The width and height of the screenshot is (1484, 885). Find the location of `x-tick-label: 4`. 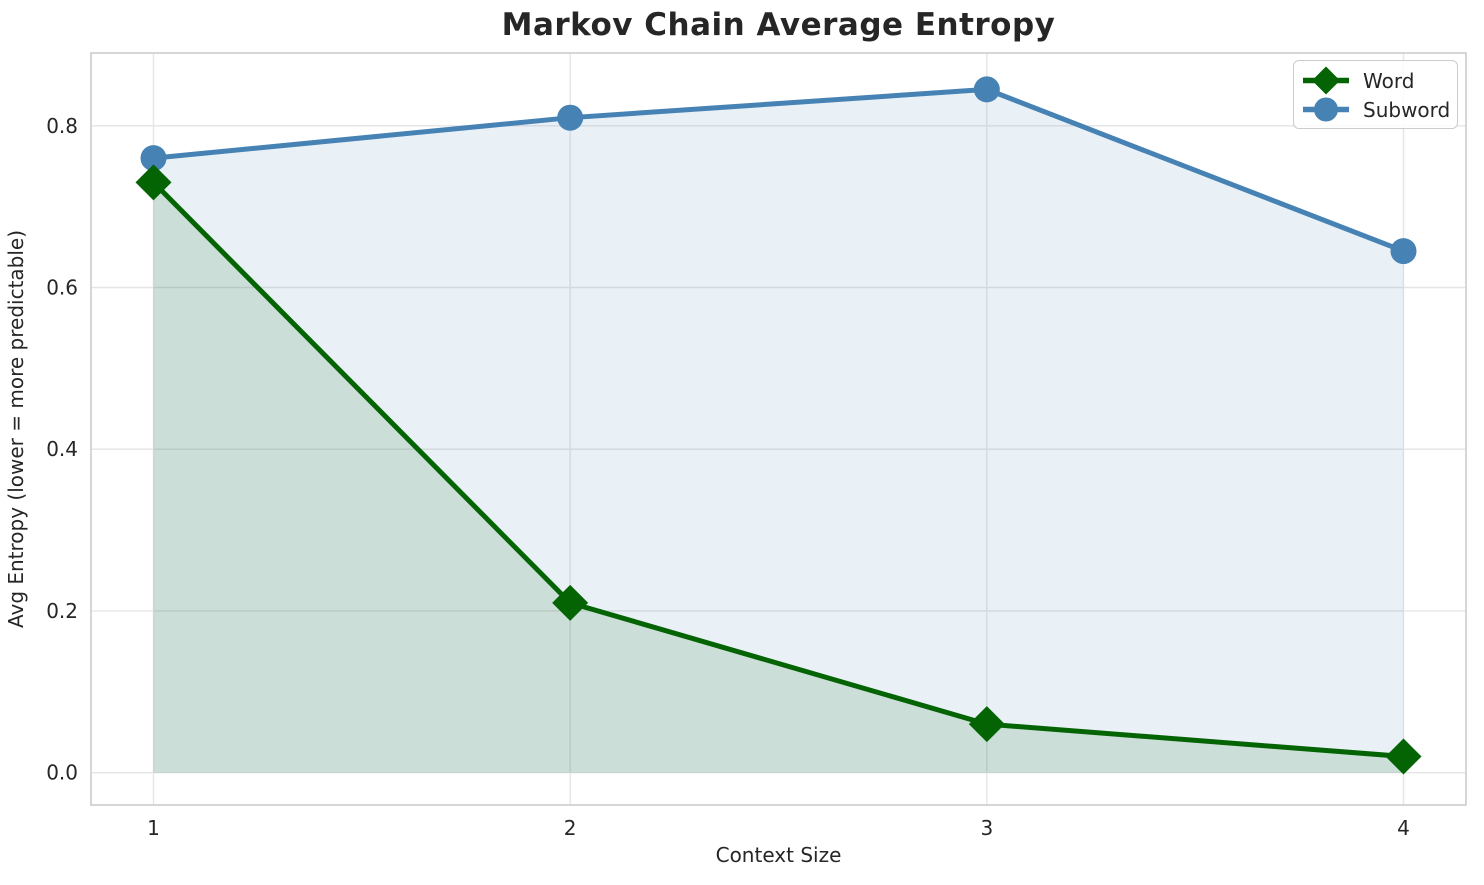

x-tick-label: 4 is located at coordinates (1403, 828).